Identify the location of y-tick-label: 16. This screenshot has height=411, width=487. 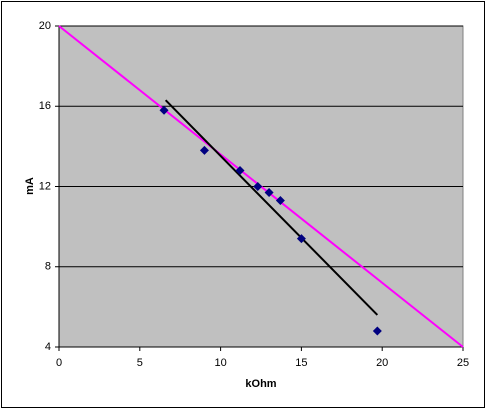
(45, 106).